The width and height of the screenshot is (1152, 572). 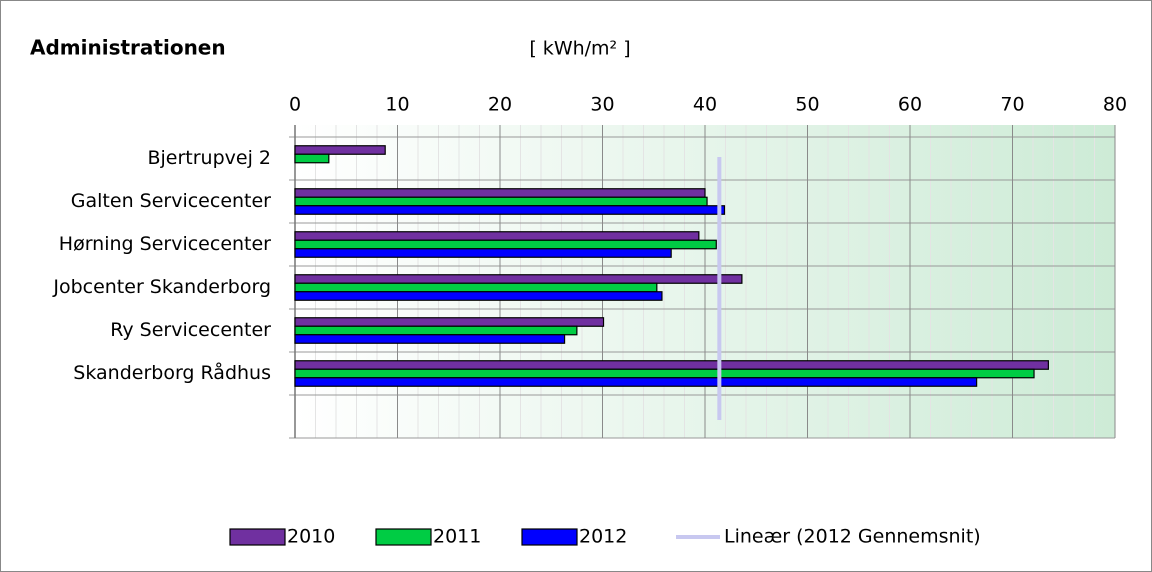 I want to click on legend-label: 2010, so click(x=311, y=537).